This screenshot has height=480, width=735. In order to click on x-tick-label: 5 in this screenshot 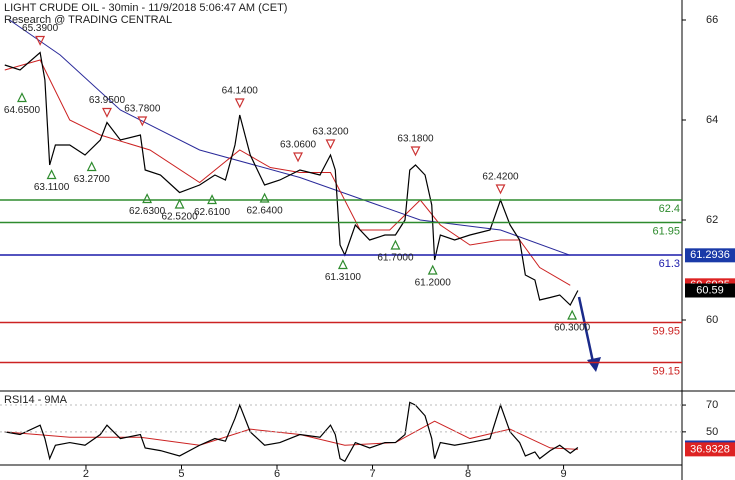, I will do `click(181, 474)`.